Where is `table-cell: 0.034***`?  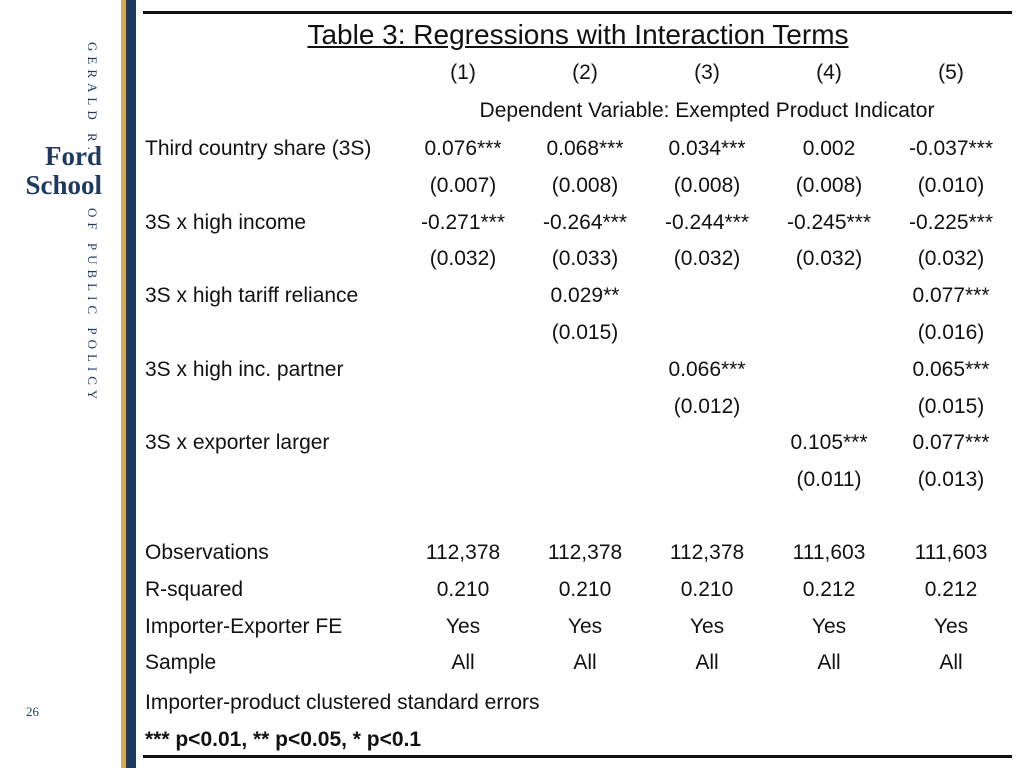
table-cell: 0.034*** is located at coordinates (707, 148).